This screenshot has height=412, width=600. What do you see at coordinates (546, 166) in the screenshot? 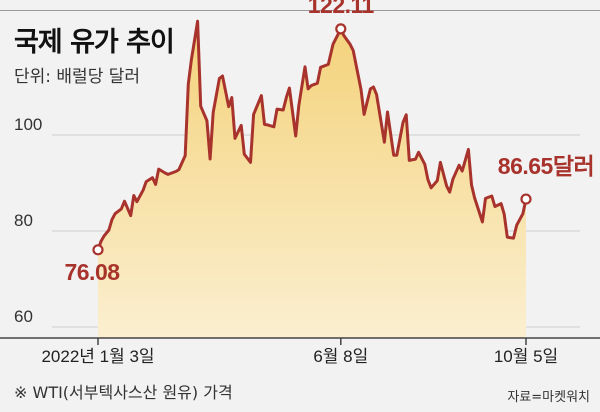
I see `annotation-label: 86.65달러` at bounding box center [546, 166].